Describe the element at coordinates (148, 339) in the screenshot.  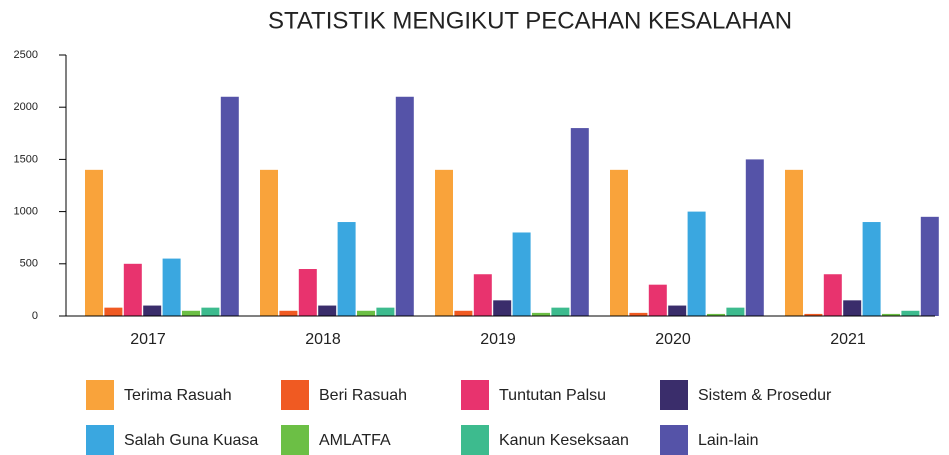
I see `x-tick-label: 2017` at that location.